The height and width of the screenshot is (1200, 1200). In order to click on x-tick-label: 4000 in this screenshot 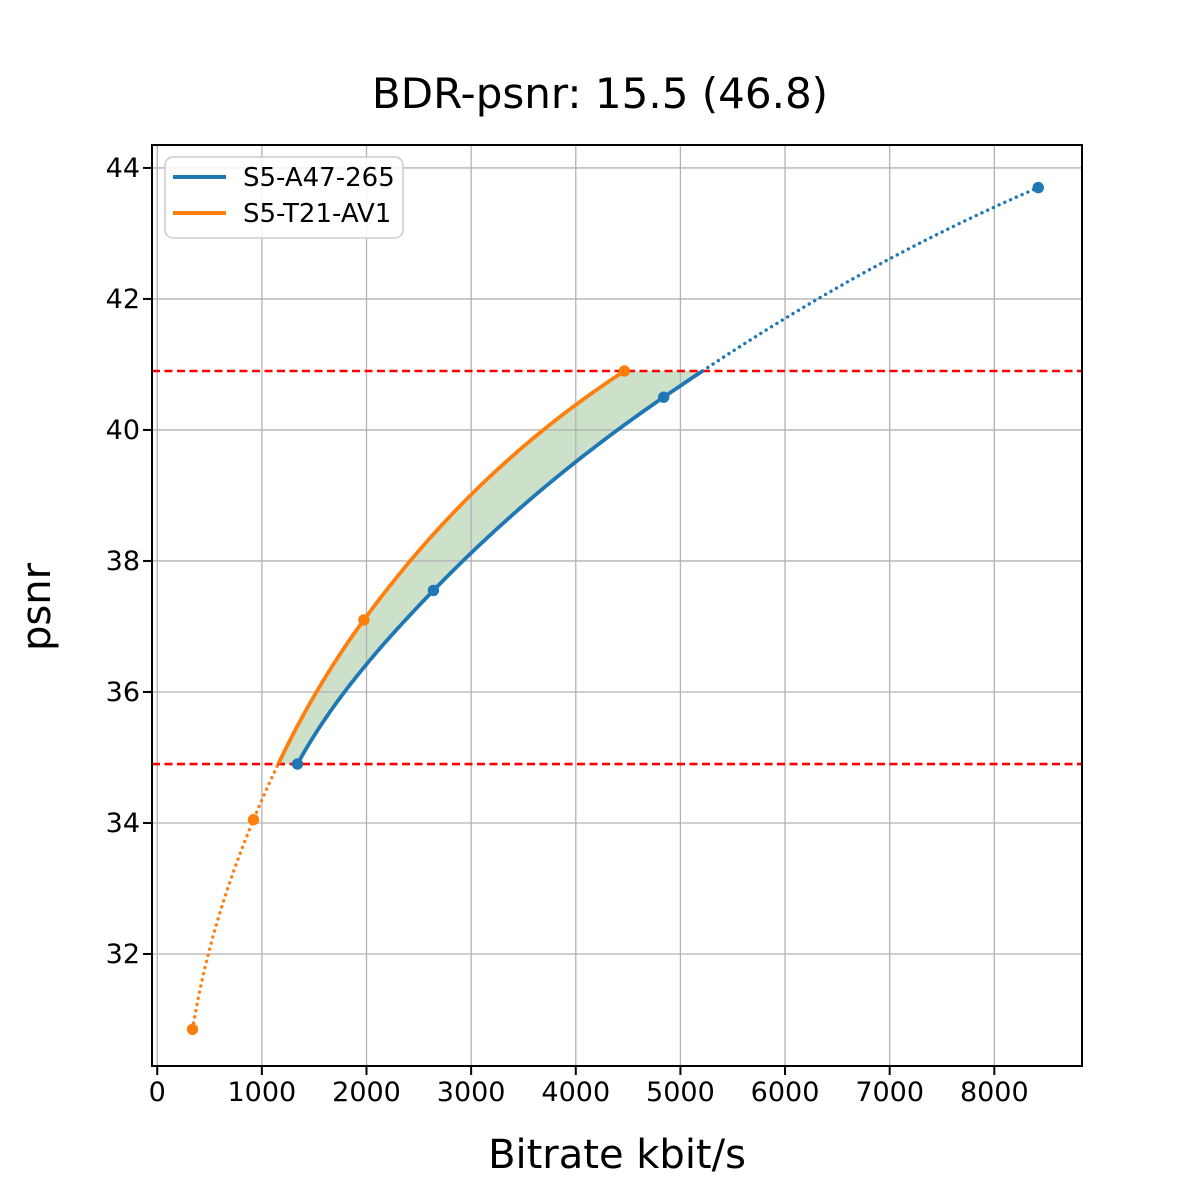, I will do `click(575, 1092)`.